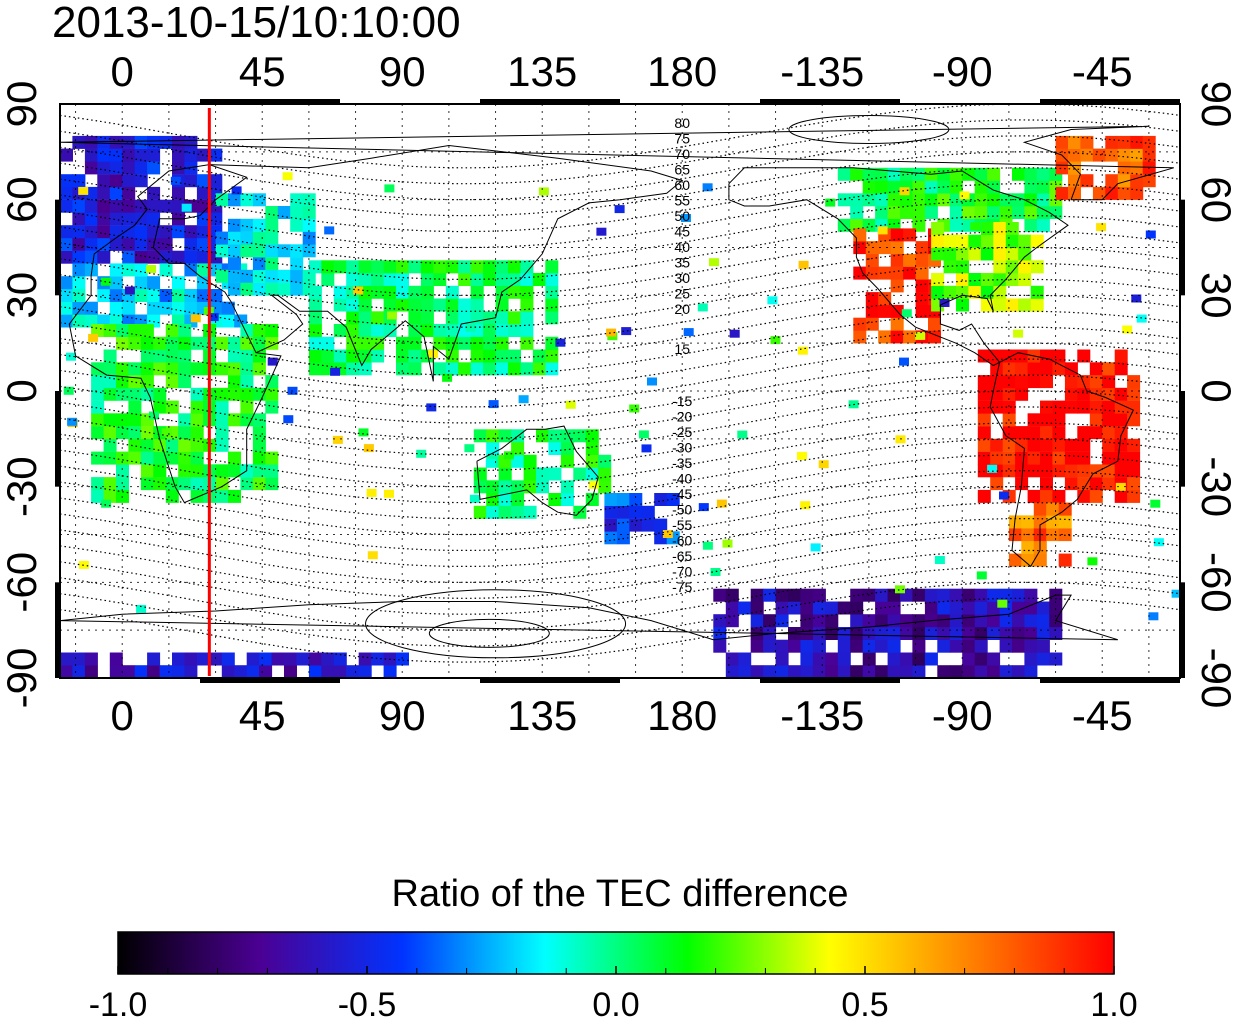 This screenshot has width=1240, height=1024. What do you see at coordinates (402, 71) in the screenshot?
I see `lon-tick-top-2: 90` at bounding box center [402, 71].